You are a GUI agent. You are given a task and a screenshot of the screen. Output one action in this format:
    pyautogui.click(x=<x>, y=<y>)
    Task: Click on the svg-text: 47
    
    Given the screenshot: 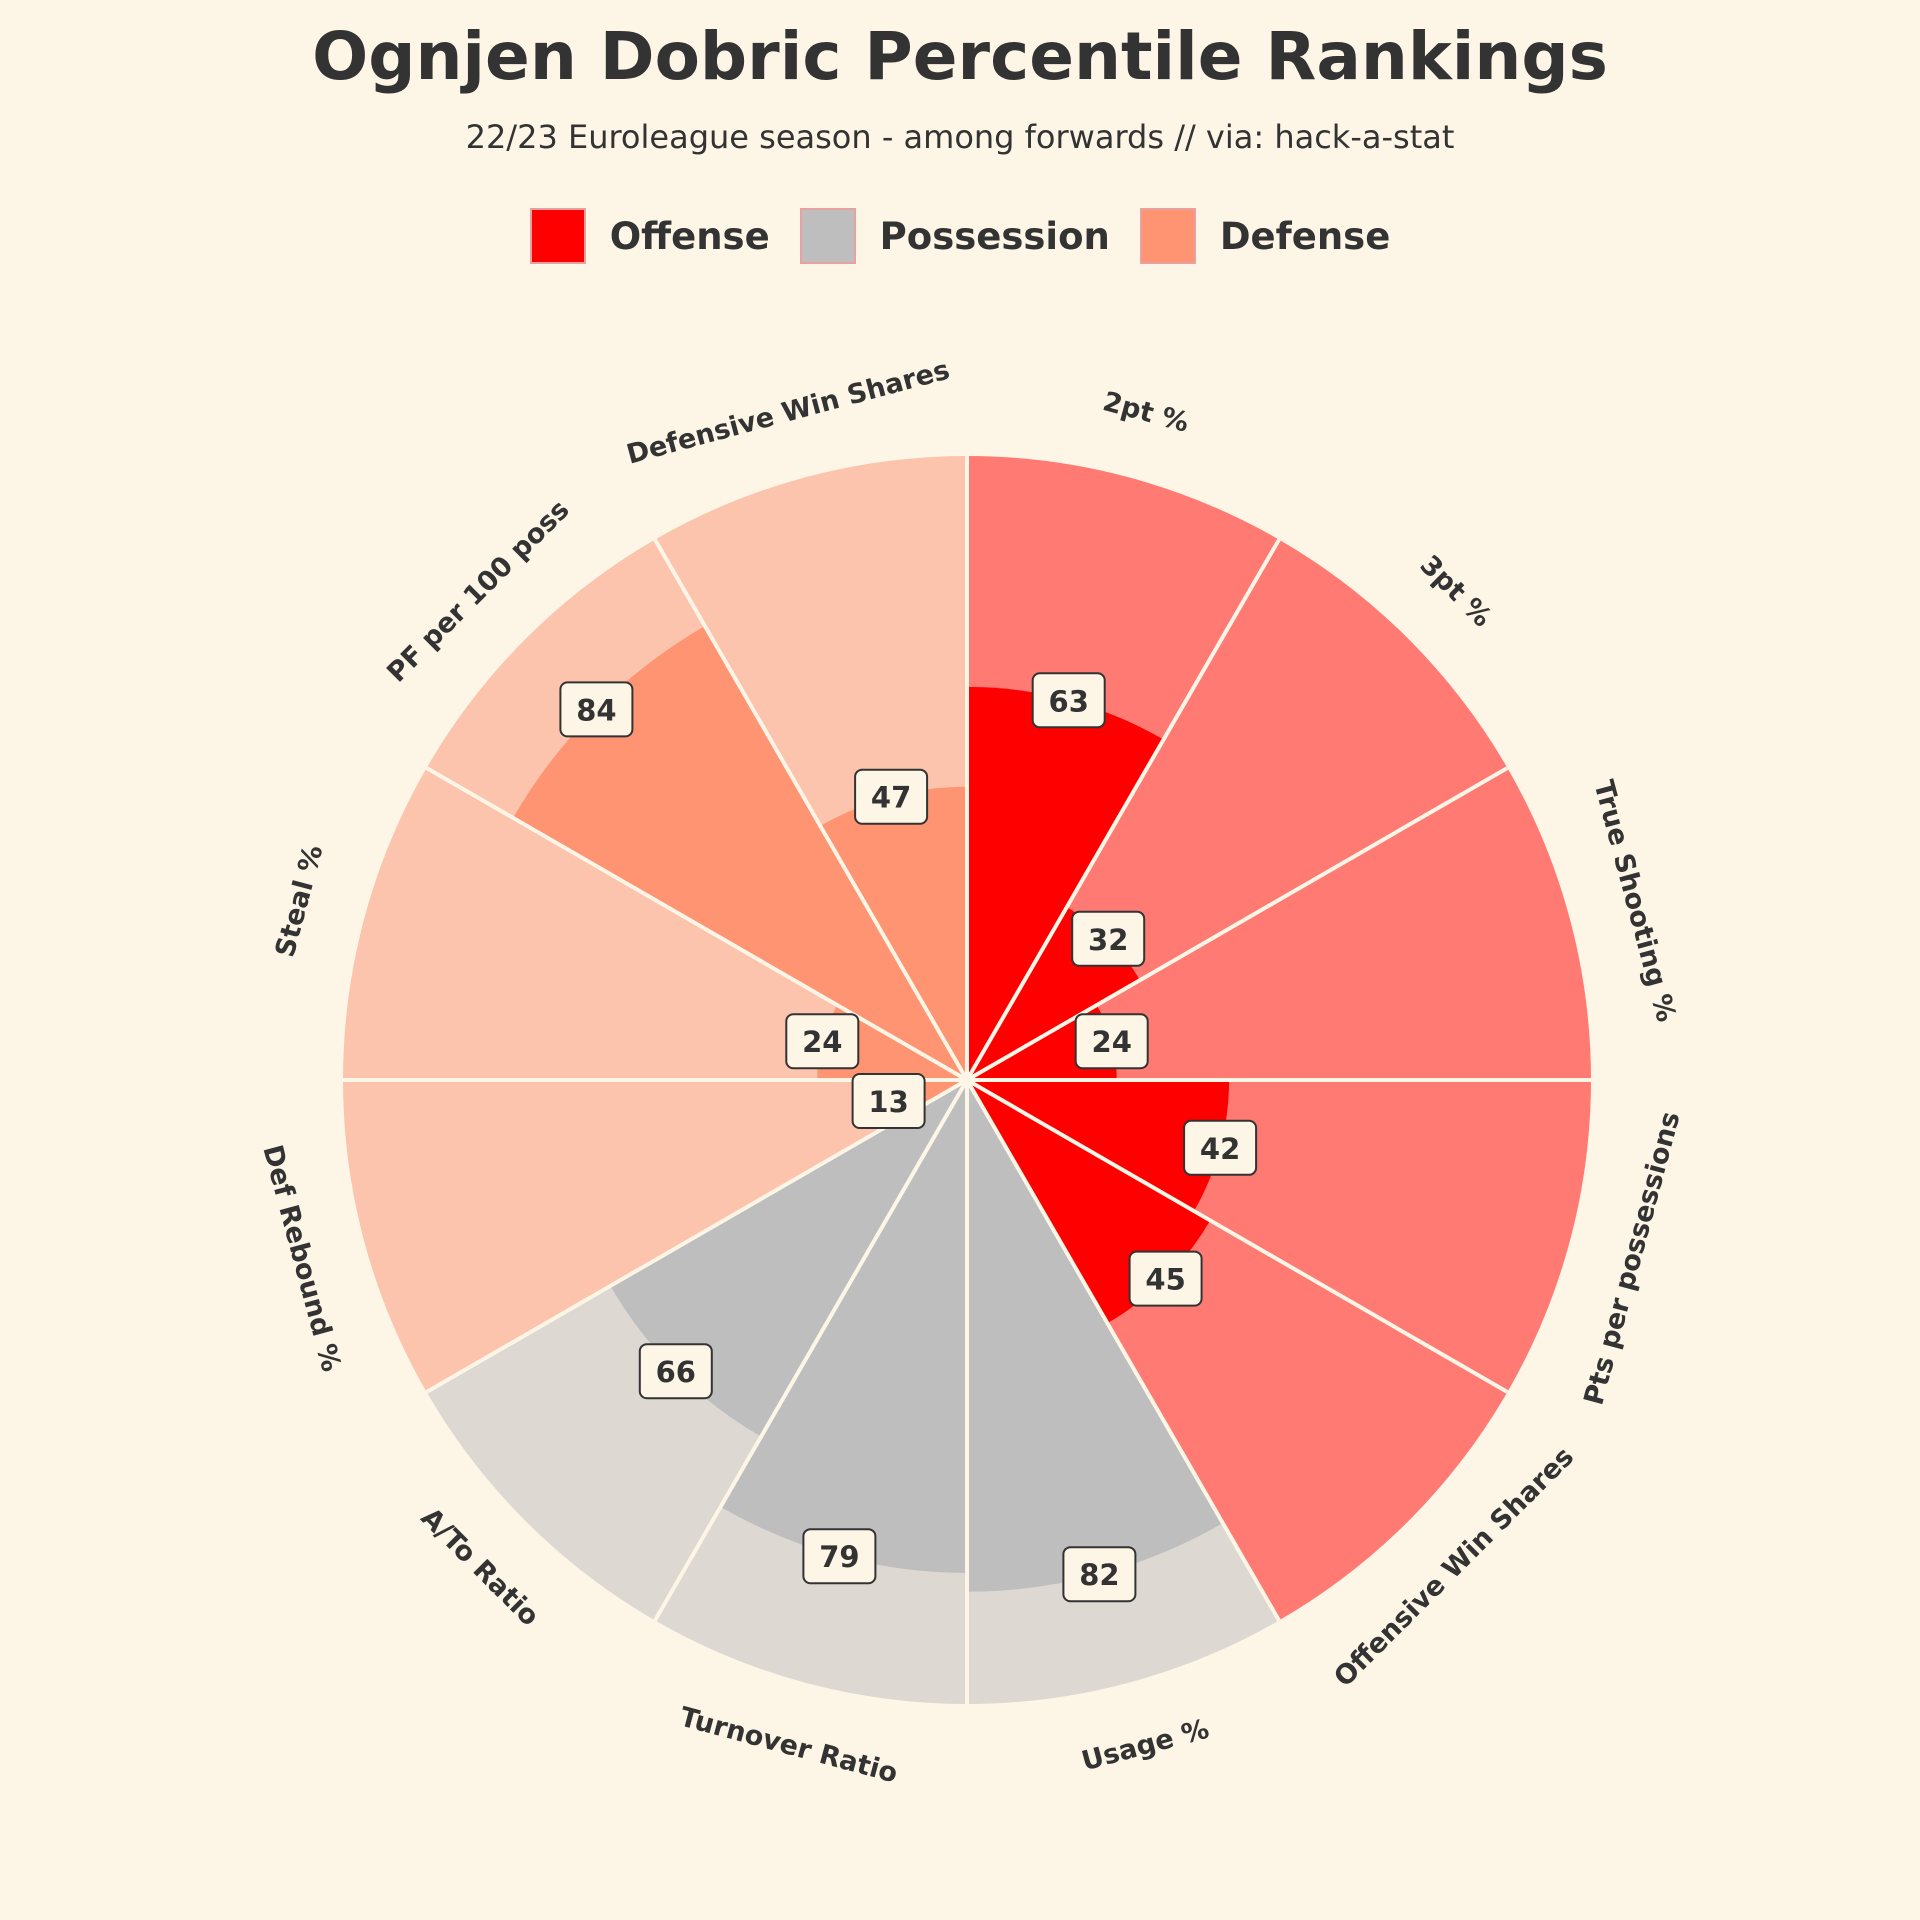 What is the action you would take?
    pyautogui.click(x=891, y=798)
    